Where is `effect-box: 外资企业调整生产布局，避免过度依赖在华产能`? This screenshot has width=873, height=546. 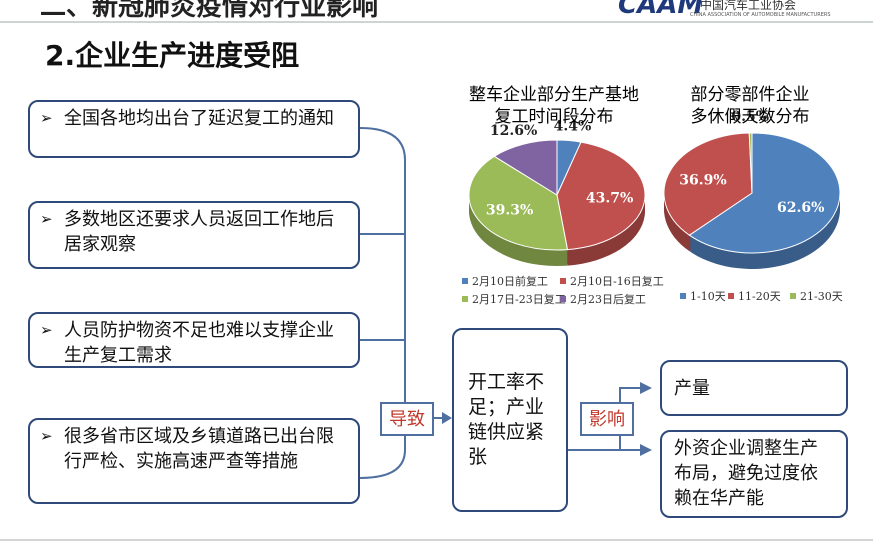 effect-box: 外资企业调整生产布局，避免过度依赖在华产能 is located at coordinates (754, 474).